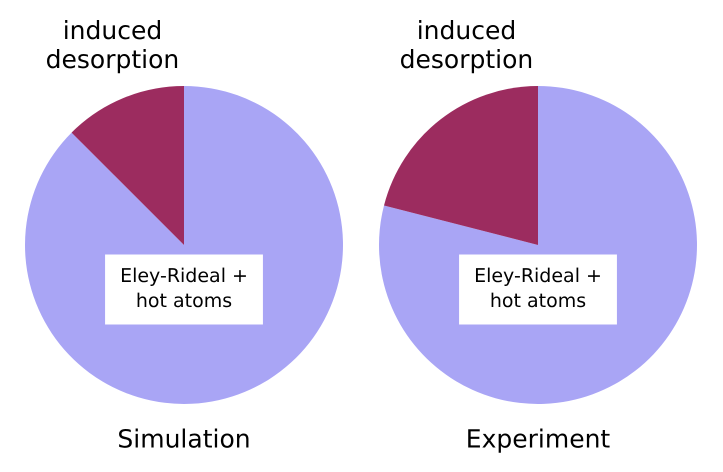  I want to click on text: Experiment, so click(538, 439).